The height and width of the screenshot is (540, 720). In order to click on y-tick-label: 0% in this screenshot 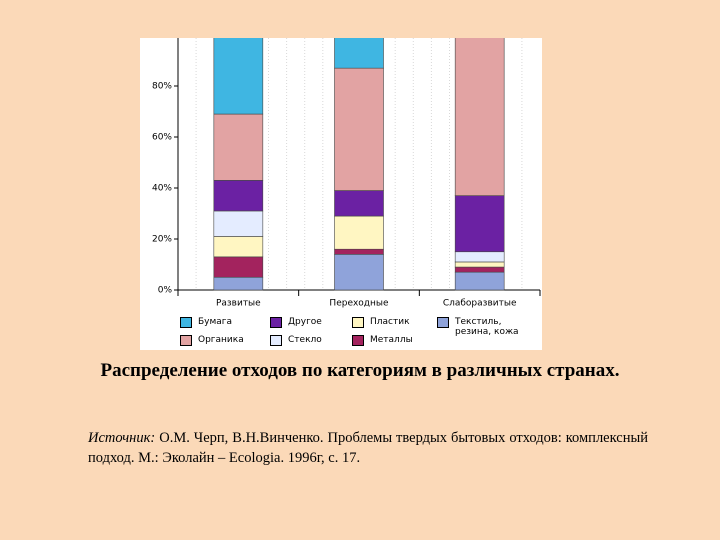, I will do `click(165, 291)`.